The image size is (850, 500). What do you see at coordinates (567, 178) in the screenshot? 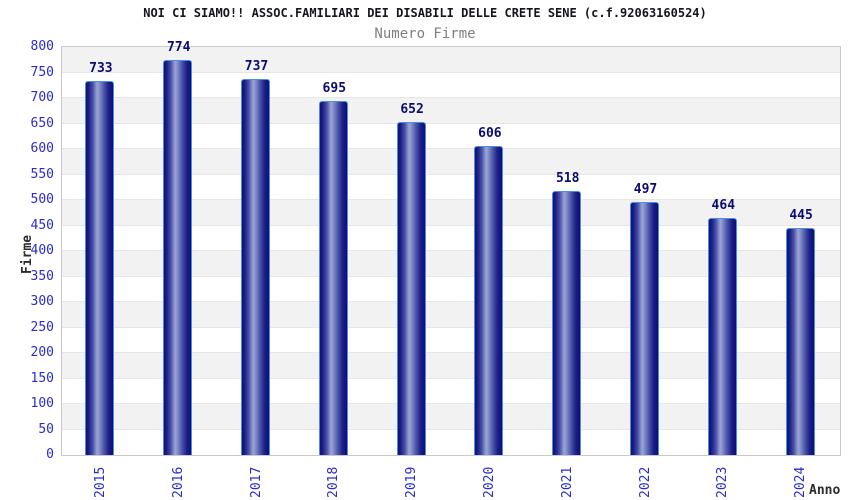
I see `bar-value-label: 518` at bounding box center [567, 178].